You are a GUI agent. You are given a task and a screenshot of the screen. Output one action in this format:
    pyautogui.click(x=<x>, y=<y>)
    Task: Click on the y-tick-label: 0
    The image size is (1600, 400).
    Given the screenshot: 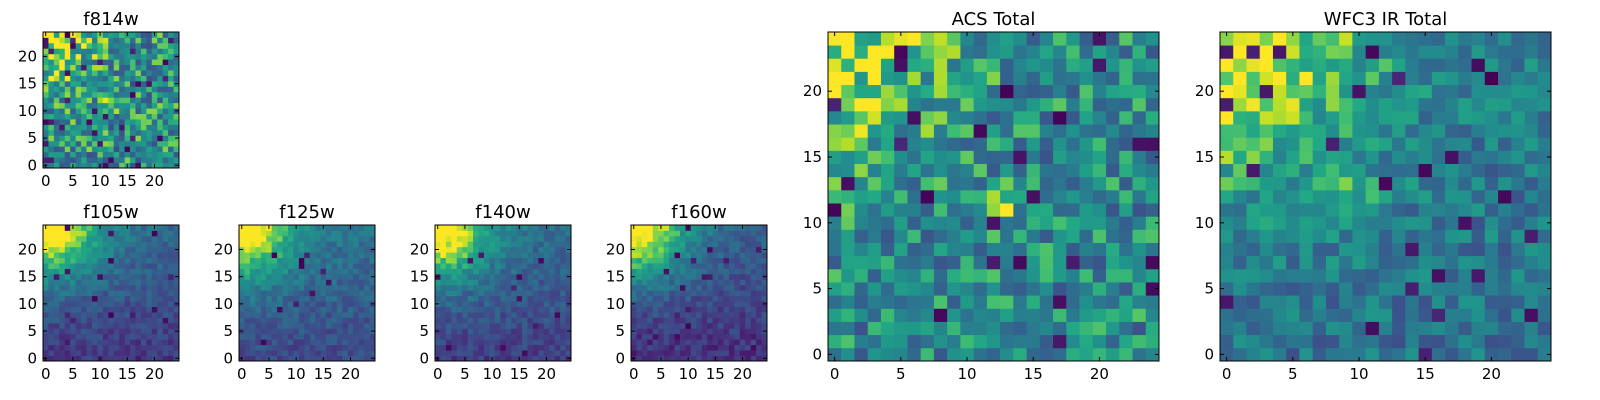 What is the action you would take?
    pyautogui.click(x=1209, y=354)
    